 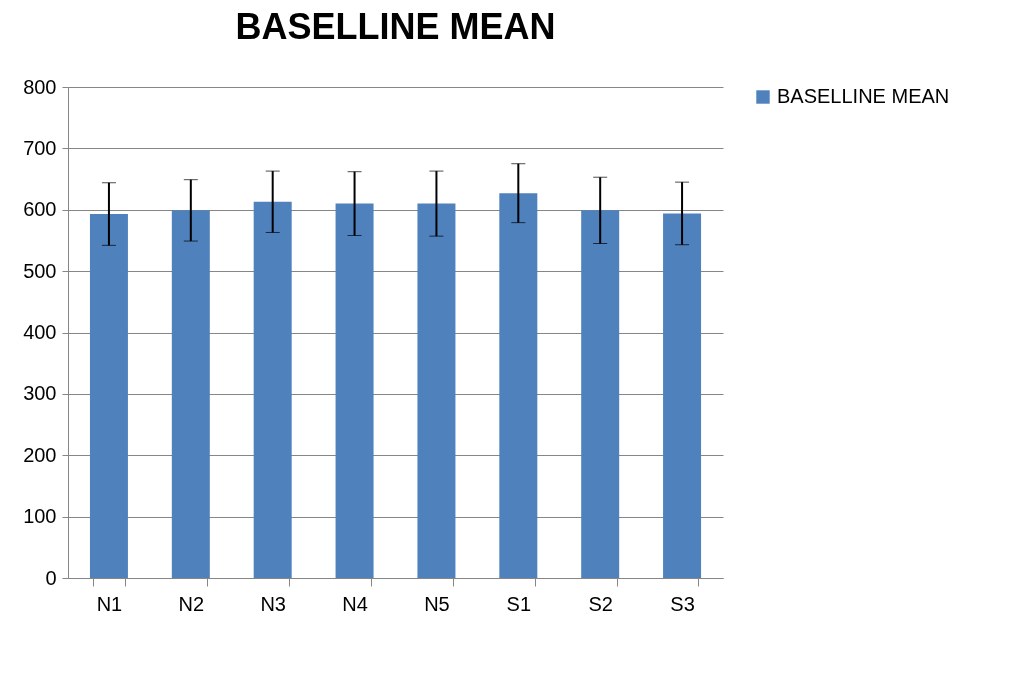 I want to click on legend-label: BASELLINE MEAN, so click(x=863, y=96).